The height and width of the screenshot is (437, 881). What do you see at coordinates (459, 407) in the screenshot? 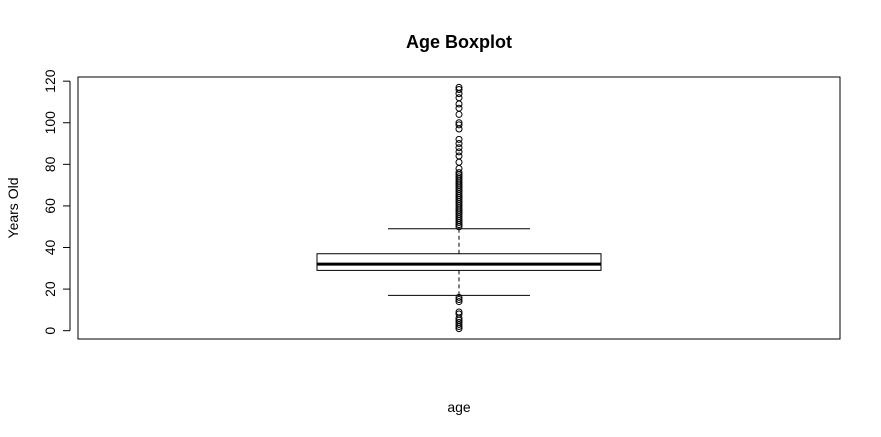
I see `x-axis-label: age` at bounding box center [459, 407].